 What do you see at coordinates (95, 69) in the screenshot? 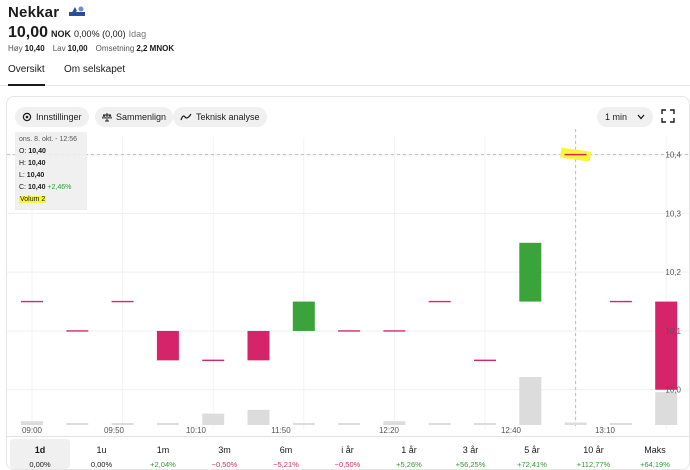
I see `tab-about-company: Om selskapet` at bounding box center [95, 69].